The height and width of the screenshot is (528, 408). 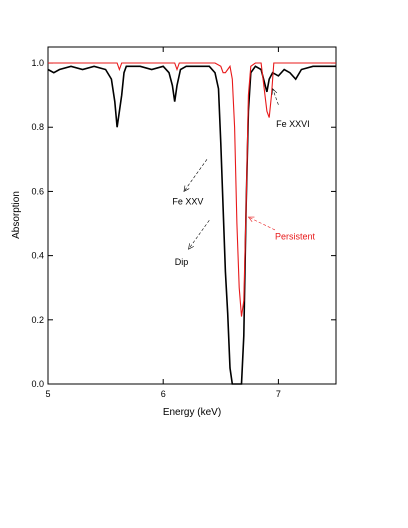 What do you see at coordinates (37, 191) in the screenshot?
I see `y-tick-label: 0.6` at bounding box center [37, 191].